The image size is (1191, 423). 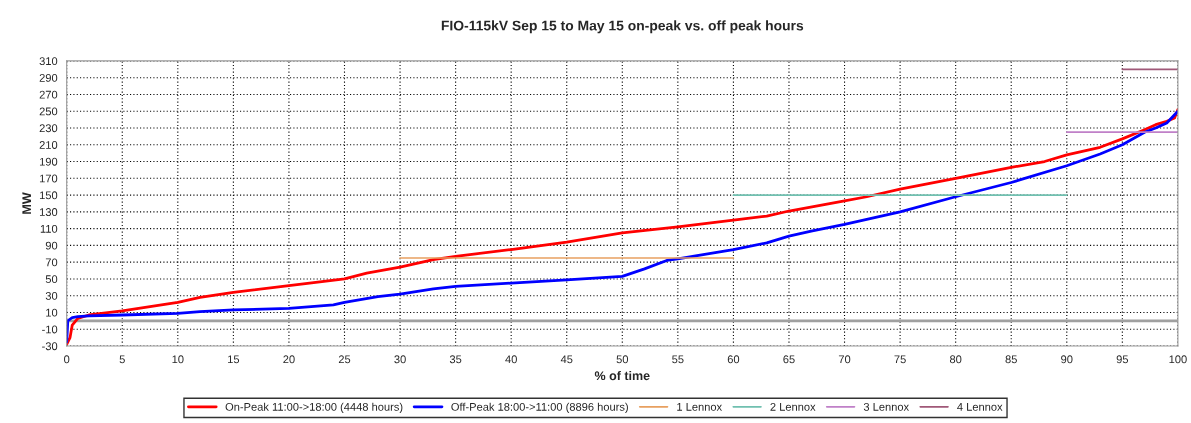 What do you see at coordinates (314, 407) in the screenshot?
I see `legend-label: On-Peak 11:00->18:00 (4448 hours)` at bounding box center [314, 407].